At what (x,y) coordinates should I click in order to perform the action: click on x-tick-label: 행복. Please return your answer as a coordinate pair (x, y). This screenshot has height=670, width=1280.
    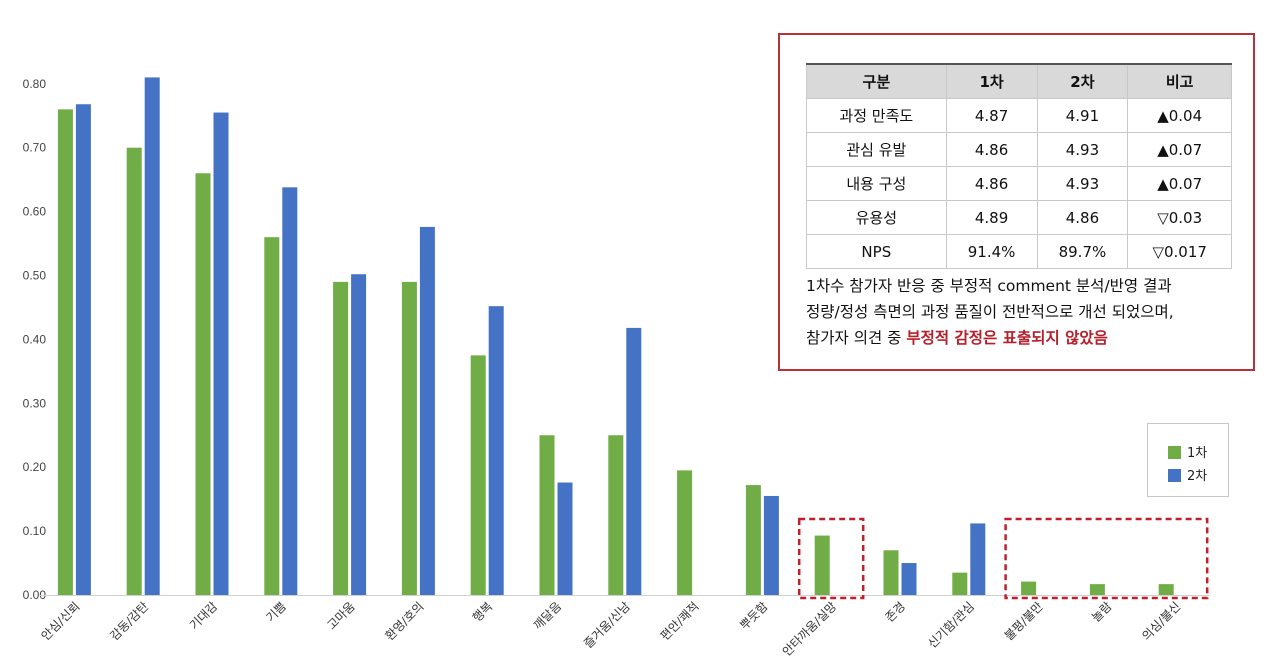
    Looking at the image, I should click on (482, 612).